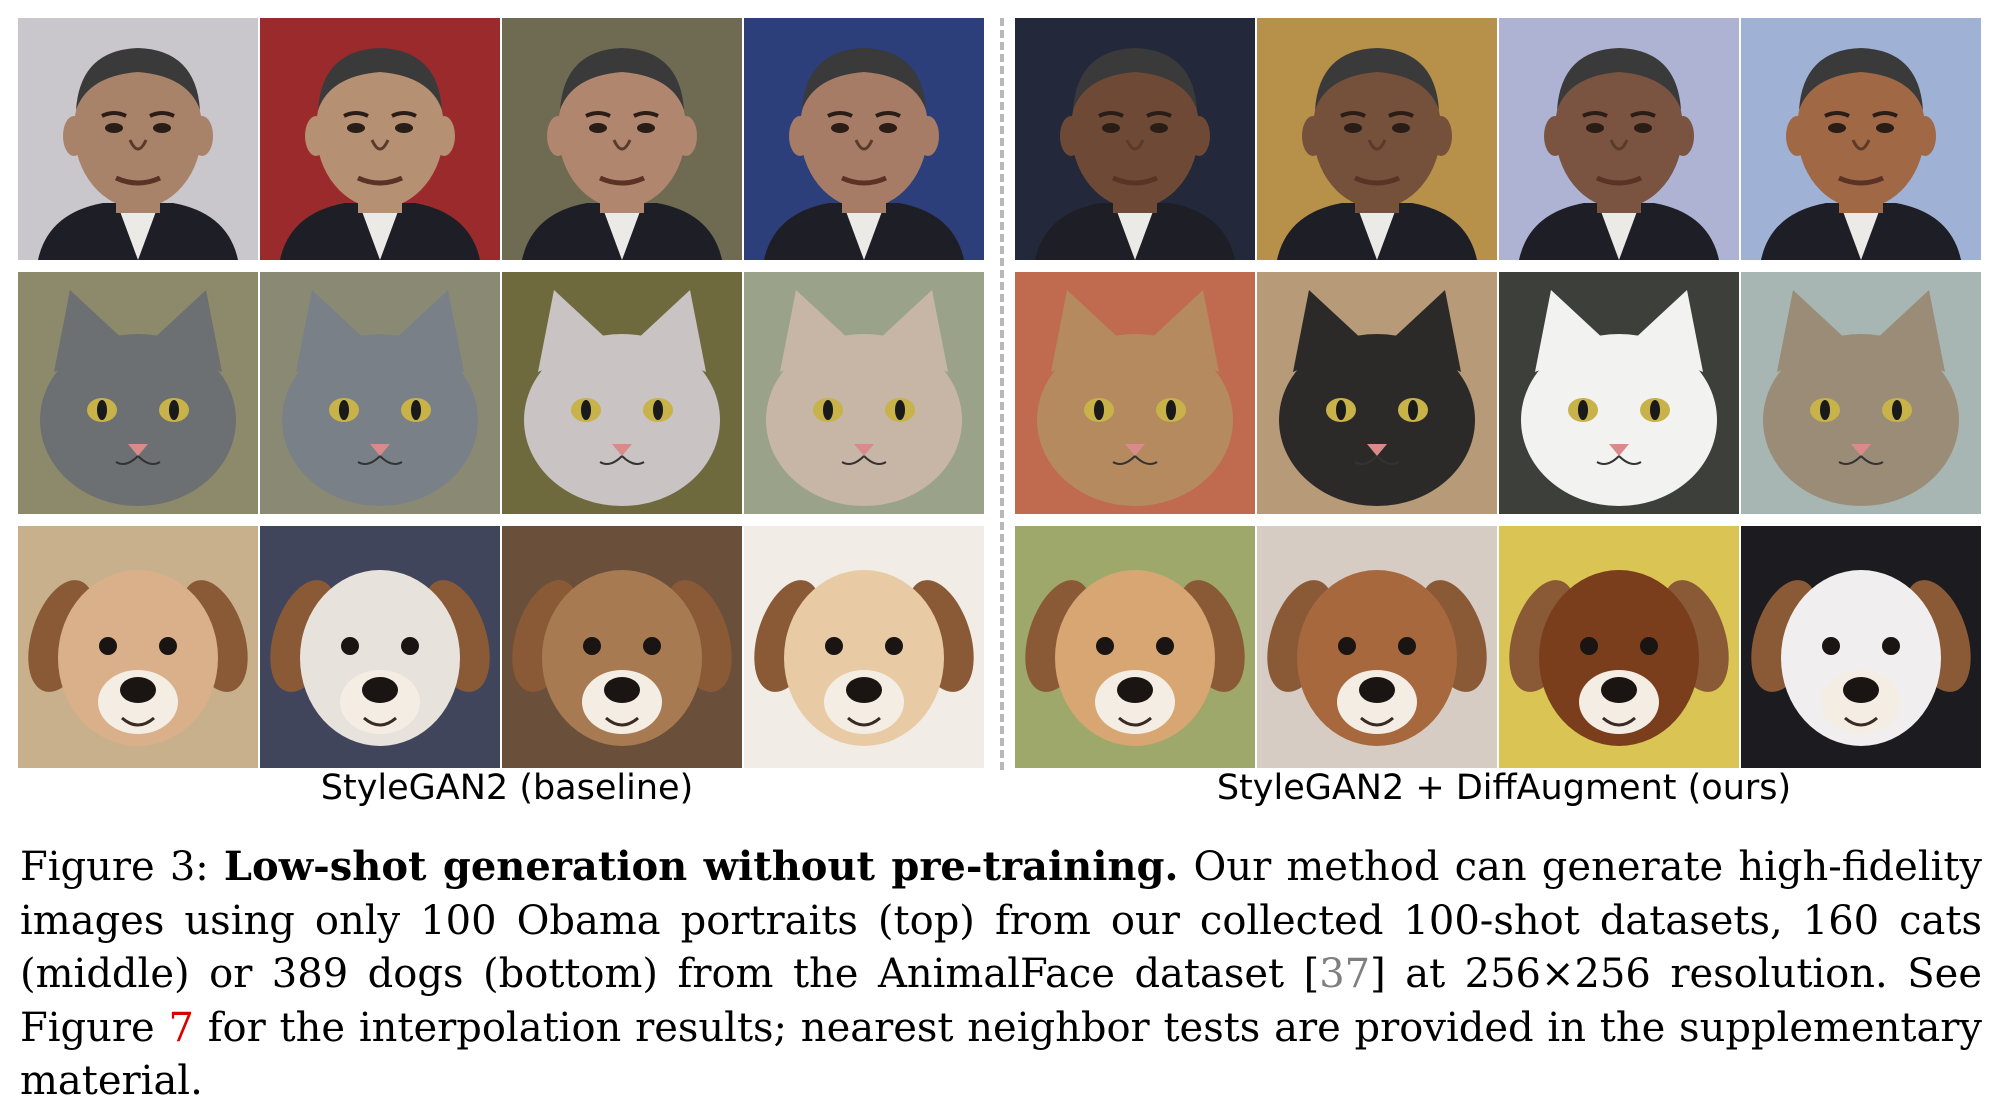  Describe the element at coordinates (181, 1027) in the screenshot. I see `figure-reference-link: 7` at that location.